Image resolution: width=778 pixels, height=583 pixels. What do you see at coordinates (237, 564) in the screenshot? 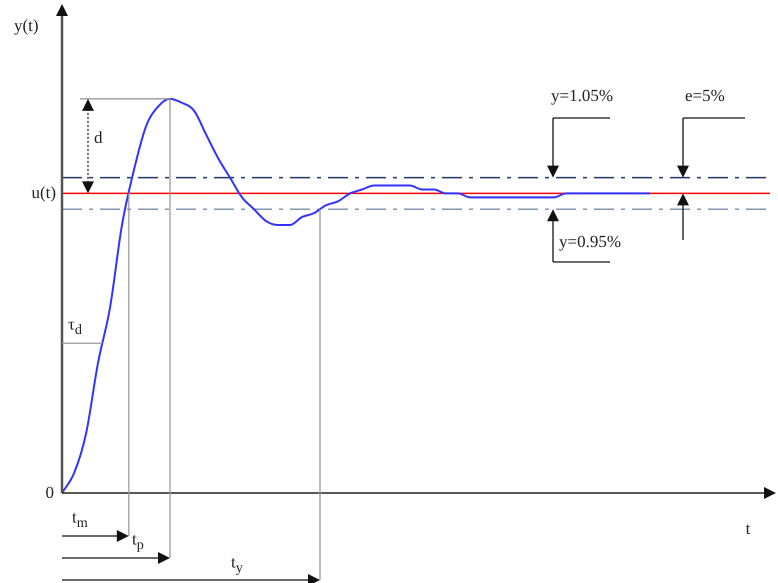
I see `text: t$_{y}$` at bounding box center [237, 564].